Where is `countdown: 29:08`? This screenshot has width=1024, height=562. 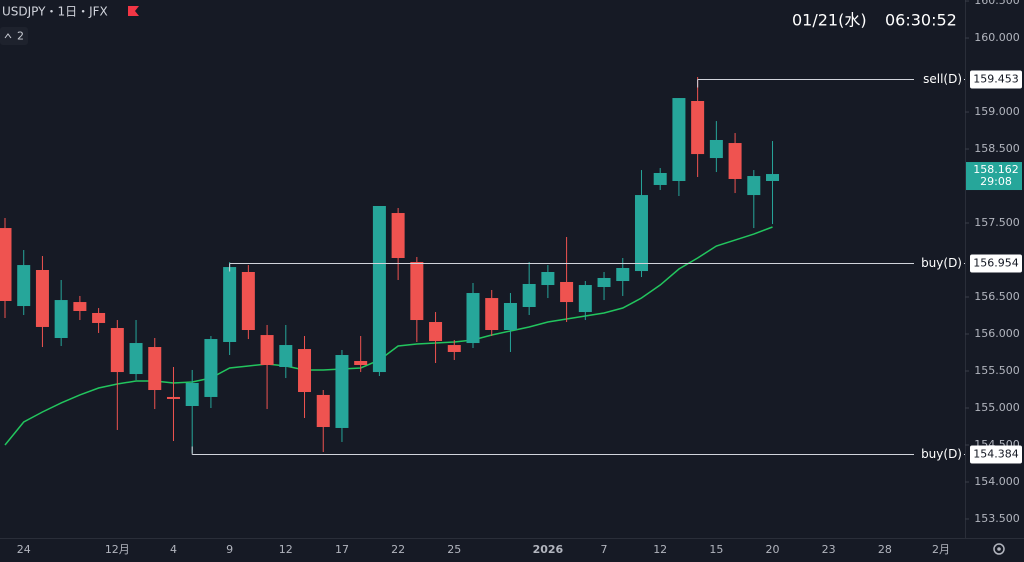 countdown: 29:08 is located at coordinates (996, 181).